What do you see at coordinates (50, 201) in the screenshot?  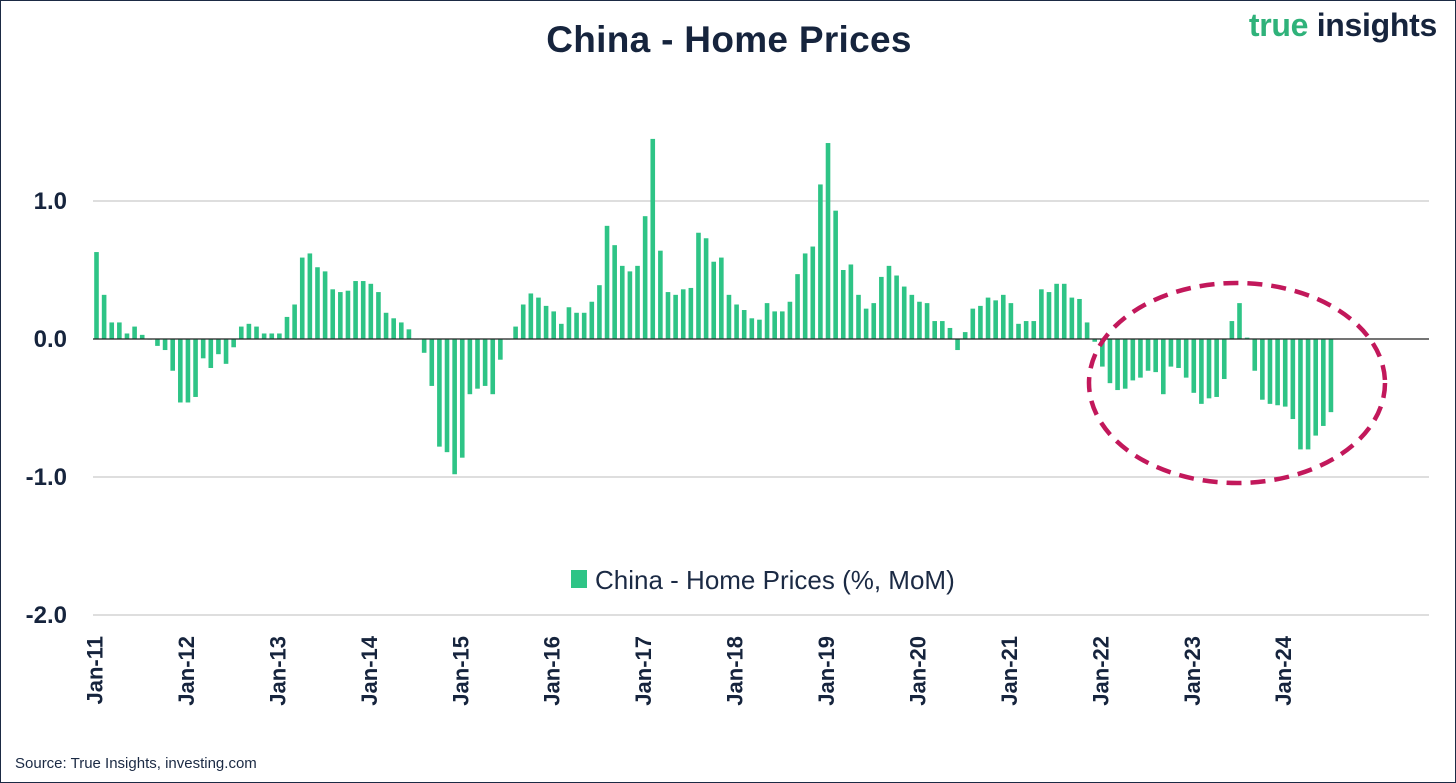 I see `y-tick-label: 1.0` at bounding box center [50, 201].